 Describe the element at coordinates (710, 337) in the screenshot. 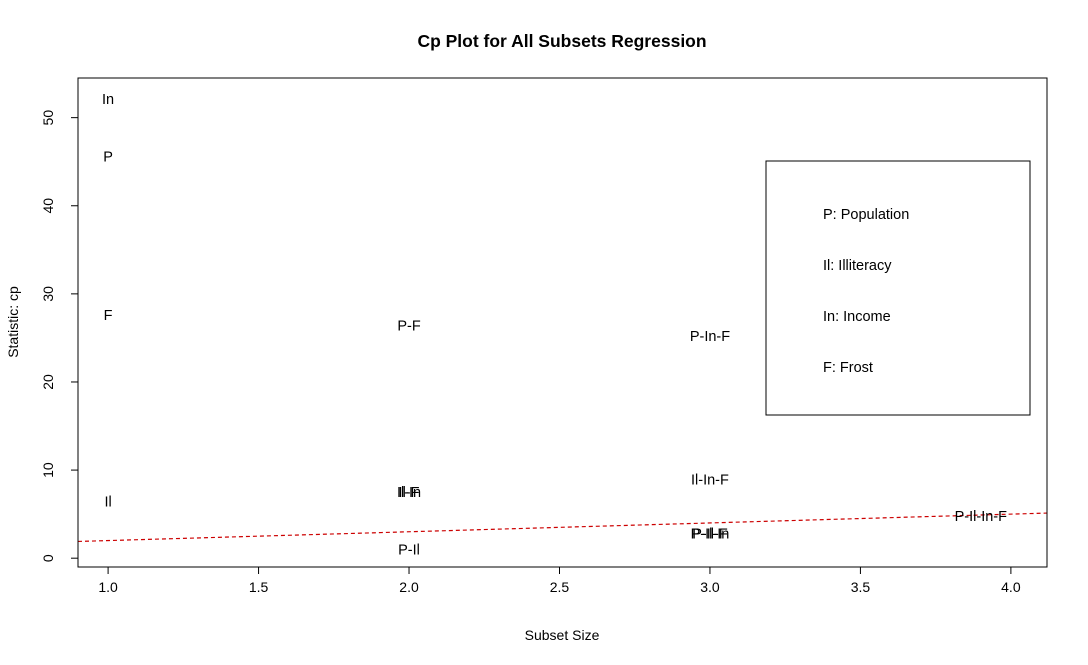

I see `point-label-p-in-f: P-In-F` at that location.